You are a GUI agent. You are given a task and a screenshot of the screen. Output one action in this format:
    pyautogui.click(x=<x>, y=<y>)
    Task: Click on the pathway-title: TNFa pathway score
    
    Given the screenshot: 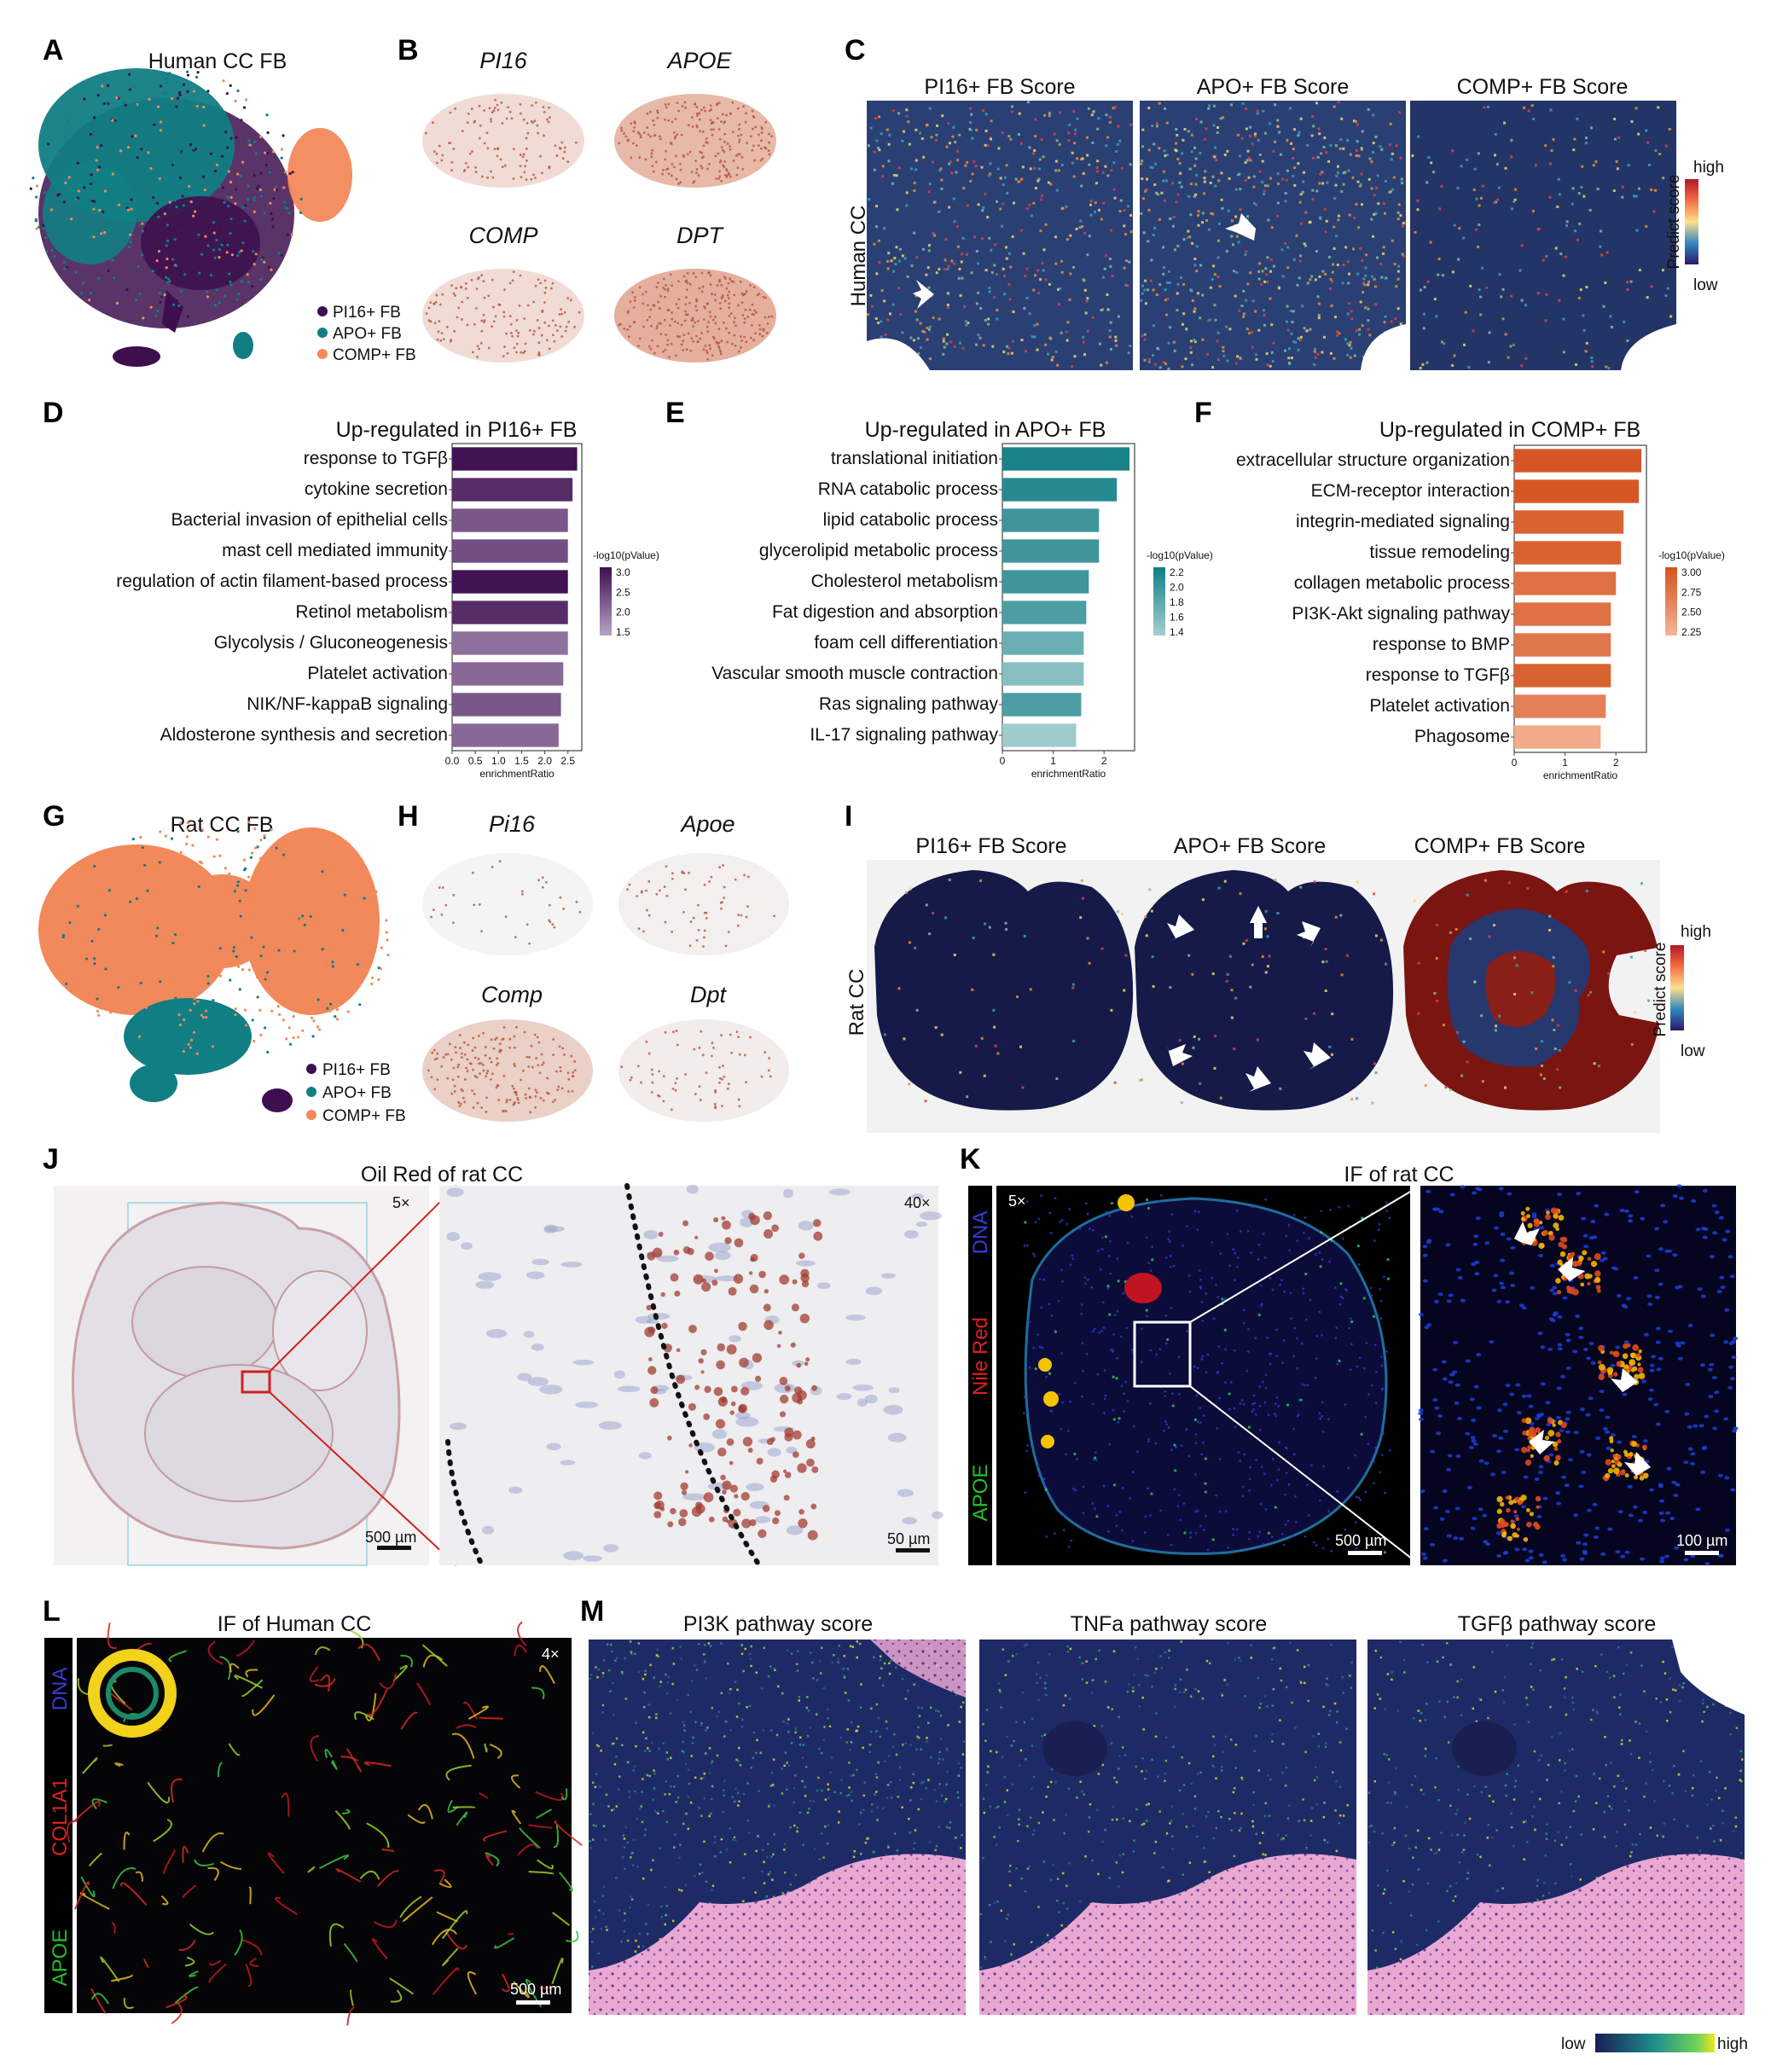 What is the action you would take?
    pyautogui.click(x=1170, y=1624)
    